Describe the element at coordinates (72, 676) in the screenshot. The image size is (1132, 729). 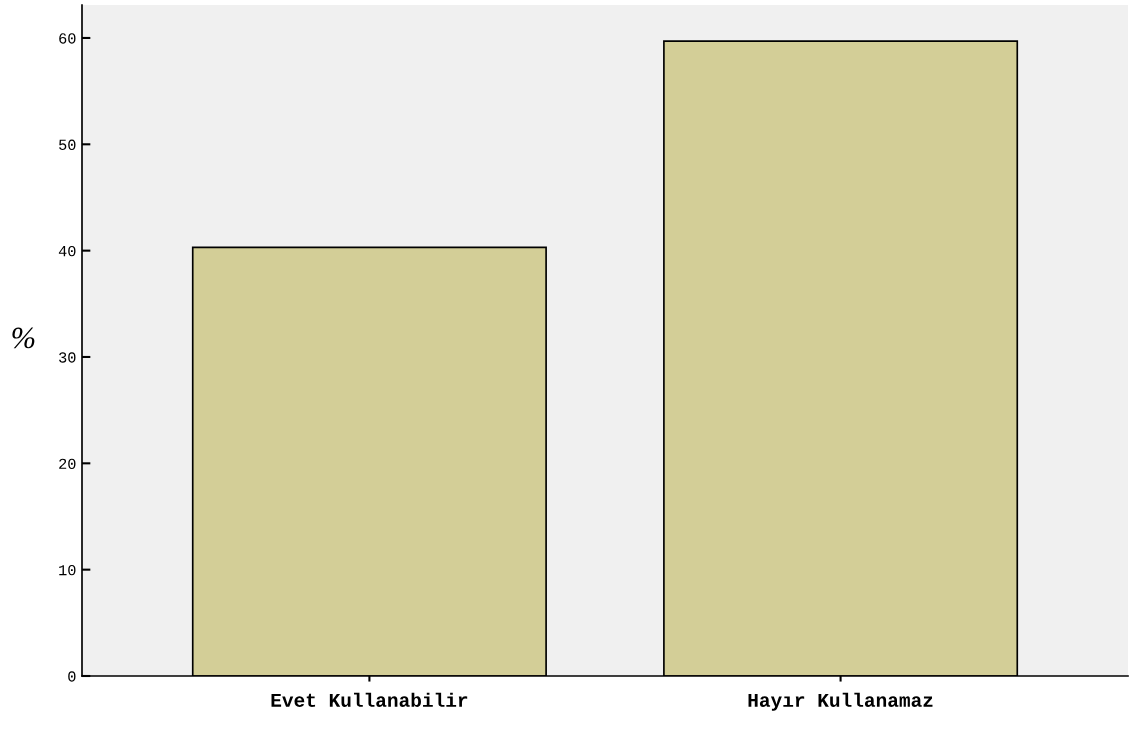
I see `y-tick-label: 0` at that location.